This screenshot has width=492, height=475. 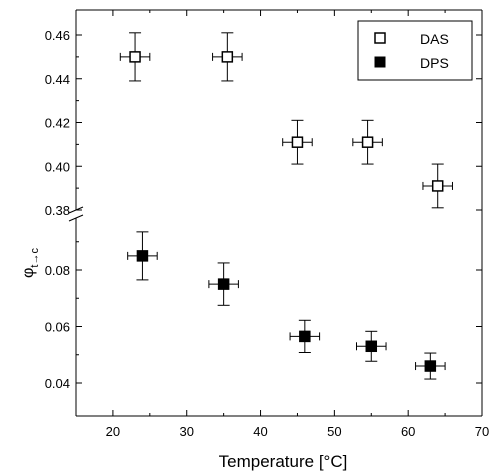 I want to click on y-tick-label-upper: 0.40, so click(x=57, y=166).